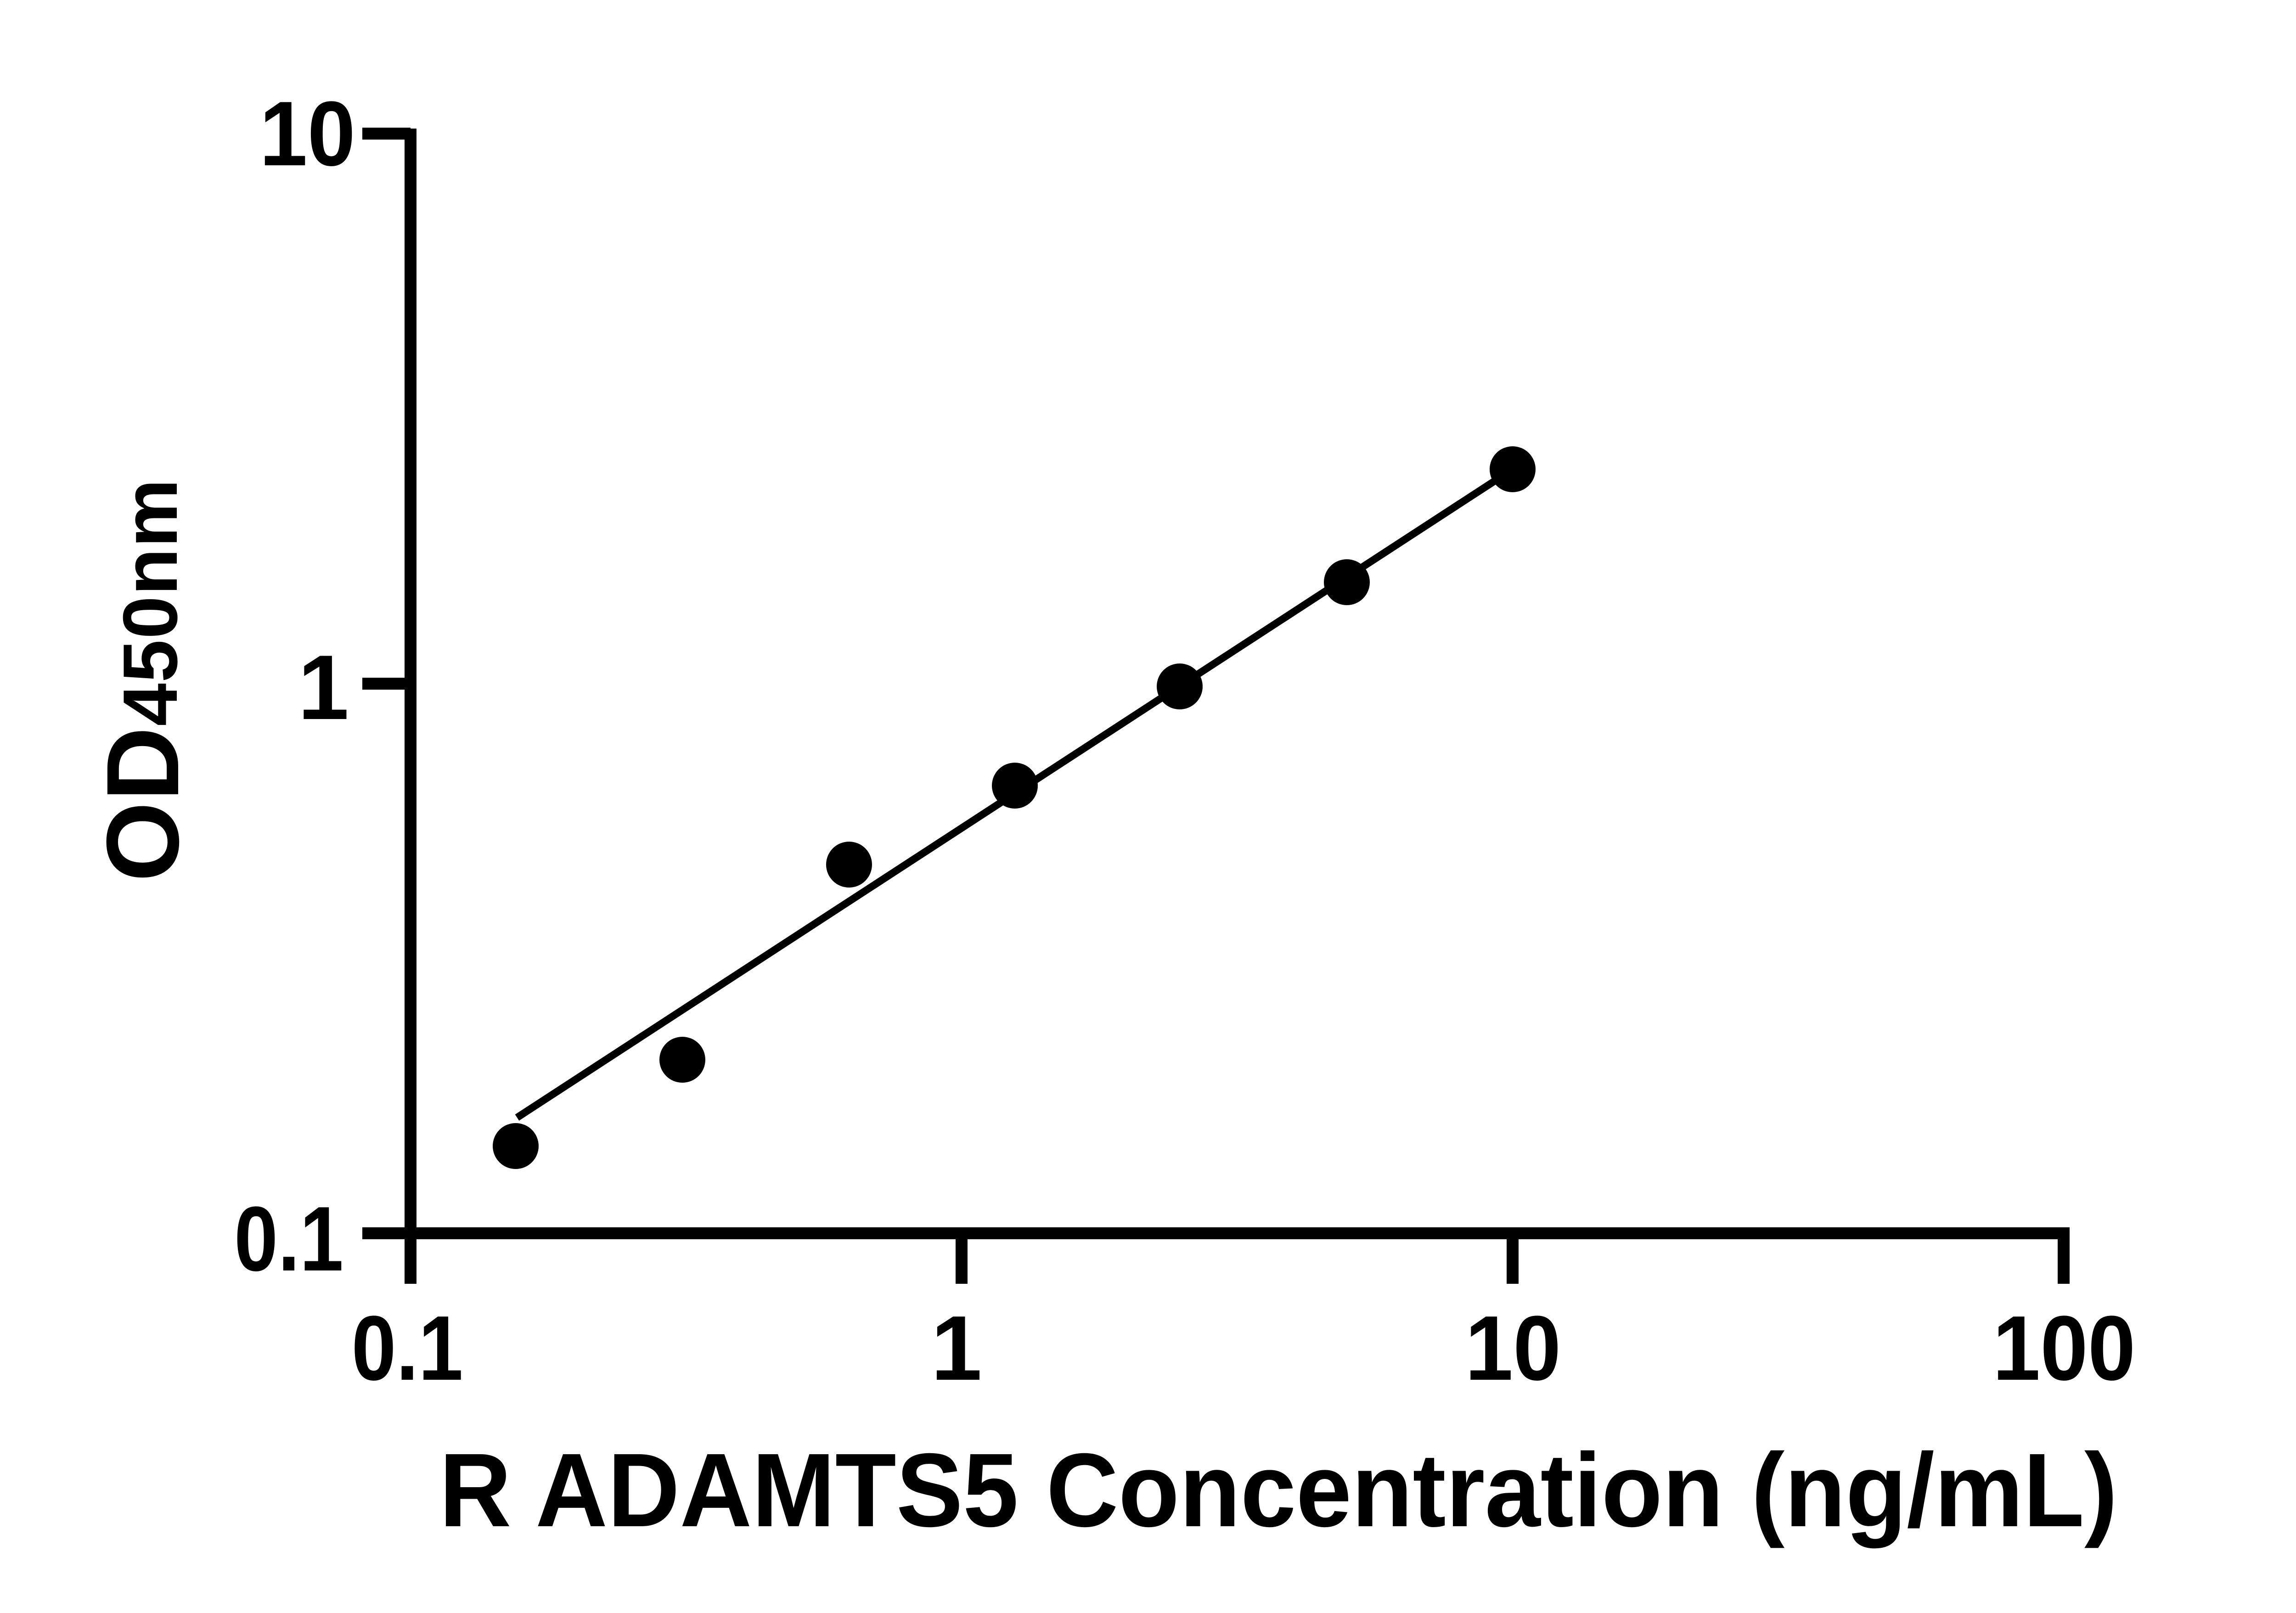  What do you see at coordinates (2064, 1348) in the screenshot?
I see `svg-text: 100` at bounding box center [2064, 1348].